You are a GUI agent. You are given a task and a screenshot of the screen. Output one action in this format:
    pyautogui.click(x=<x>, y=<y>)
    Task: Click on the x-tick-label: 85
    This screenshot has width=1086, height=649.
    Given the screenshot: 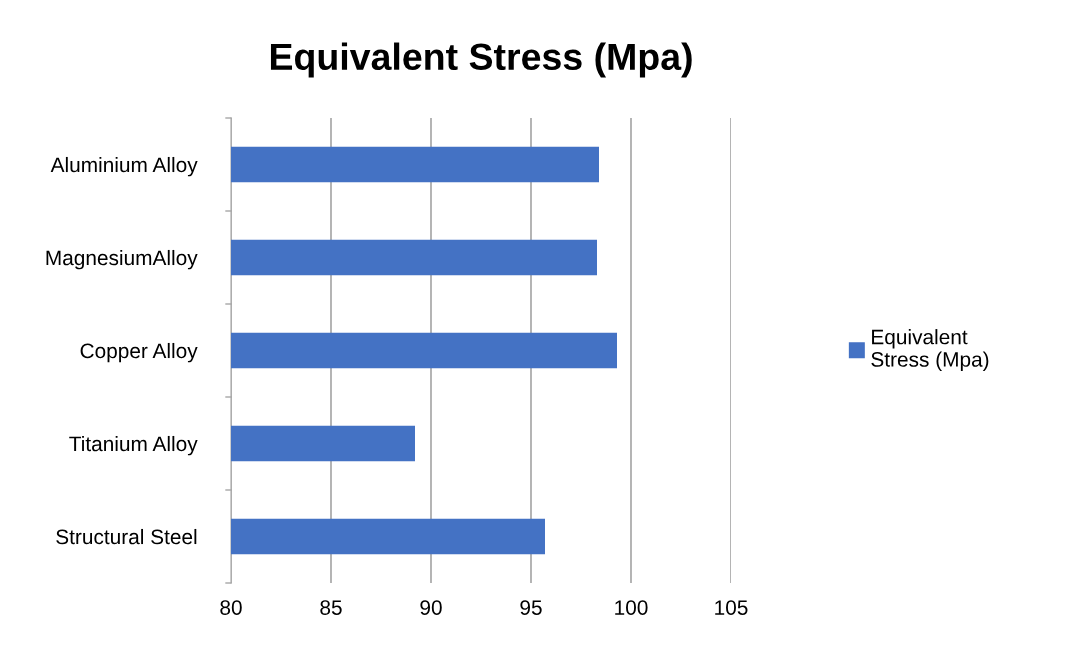 What is the action you would take?
    pyautogui.click(x=331, y=607)
    